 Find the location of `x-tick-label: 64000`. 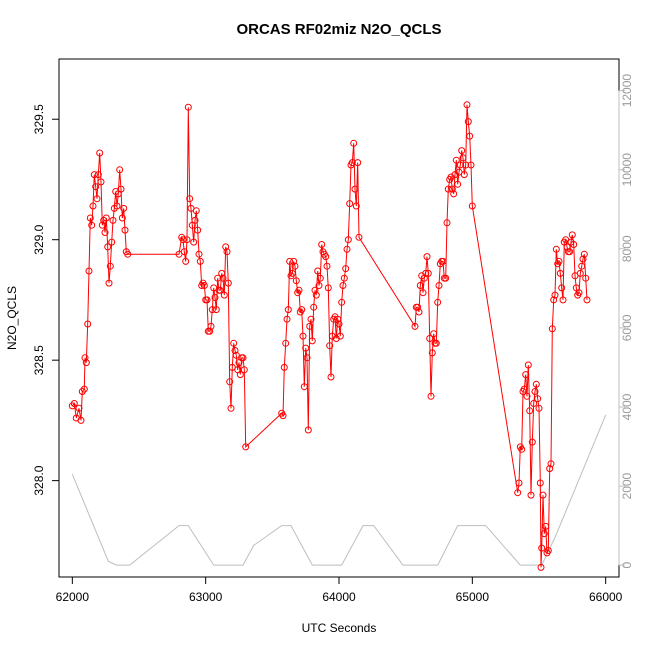

x-tick-label: 64000 is located at coordinates (339, 597).